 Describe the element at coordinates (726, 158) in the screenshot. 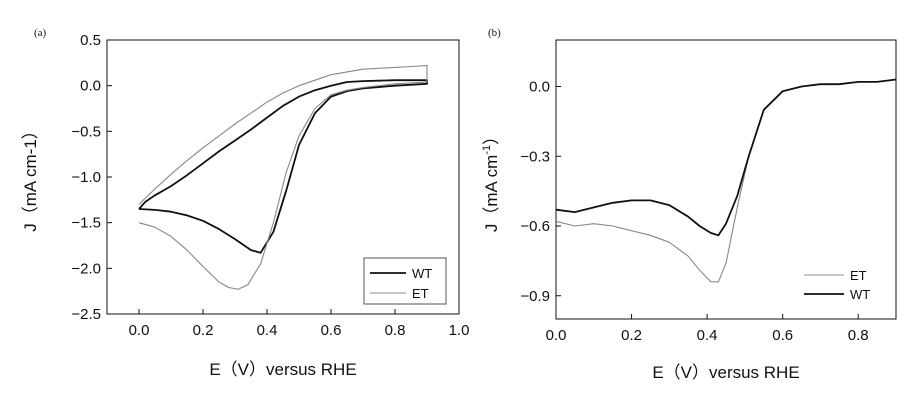

I see `b-series-wt-line` at that location.